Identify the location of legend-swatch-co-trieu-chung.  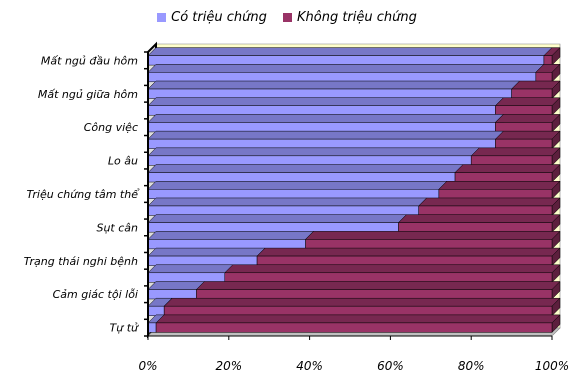
(162, 17).